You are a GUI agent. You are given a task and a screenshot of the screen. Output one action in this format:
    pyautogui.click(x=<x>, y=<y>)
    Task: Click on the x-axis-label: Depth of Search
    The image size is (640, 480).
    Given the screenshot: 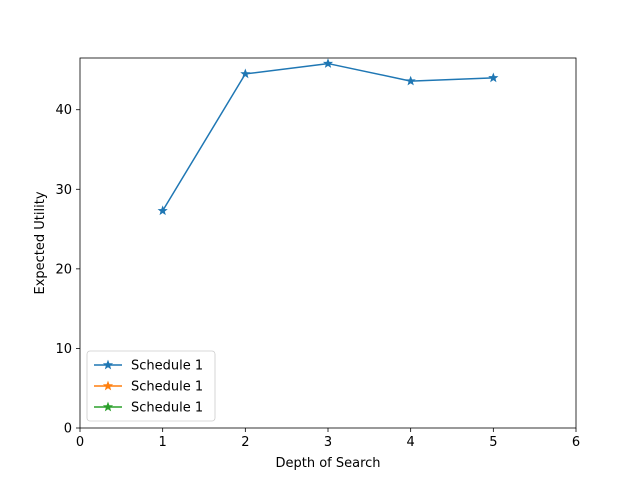 What is the action you would take?
    pyautogui.click(x=327, y=463)
    